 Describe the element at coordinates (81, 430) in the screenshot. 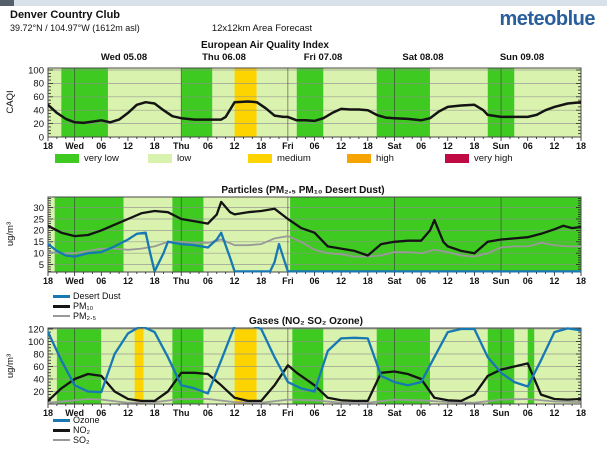

I see `legend-label: NO₂` at that location.